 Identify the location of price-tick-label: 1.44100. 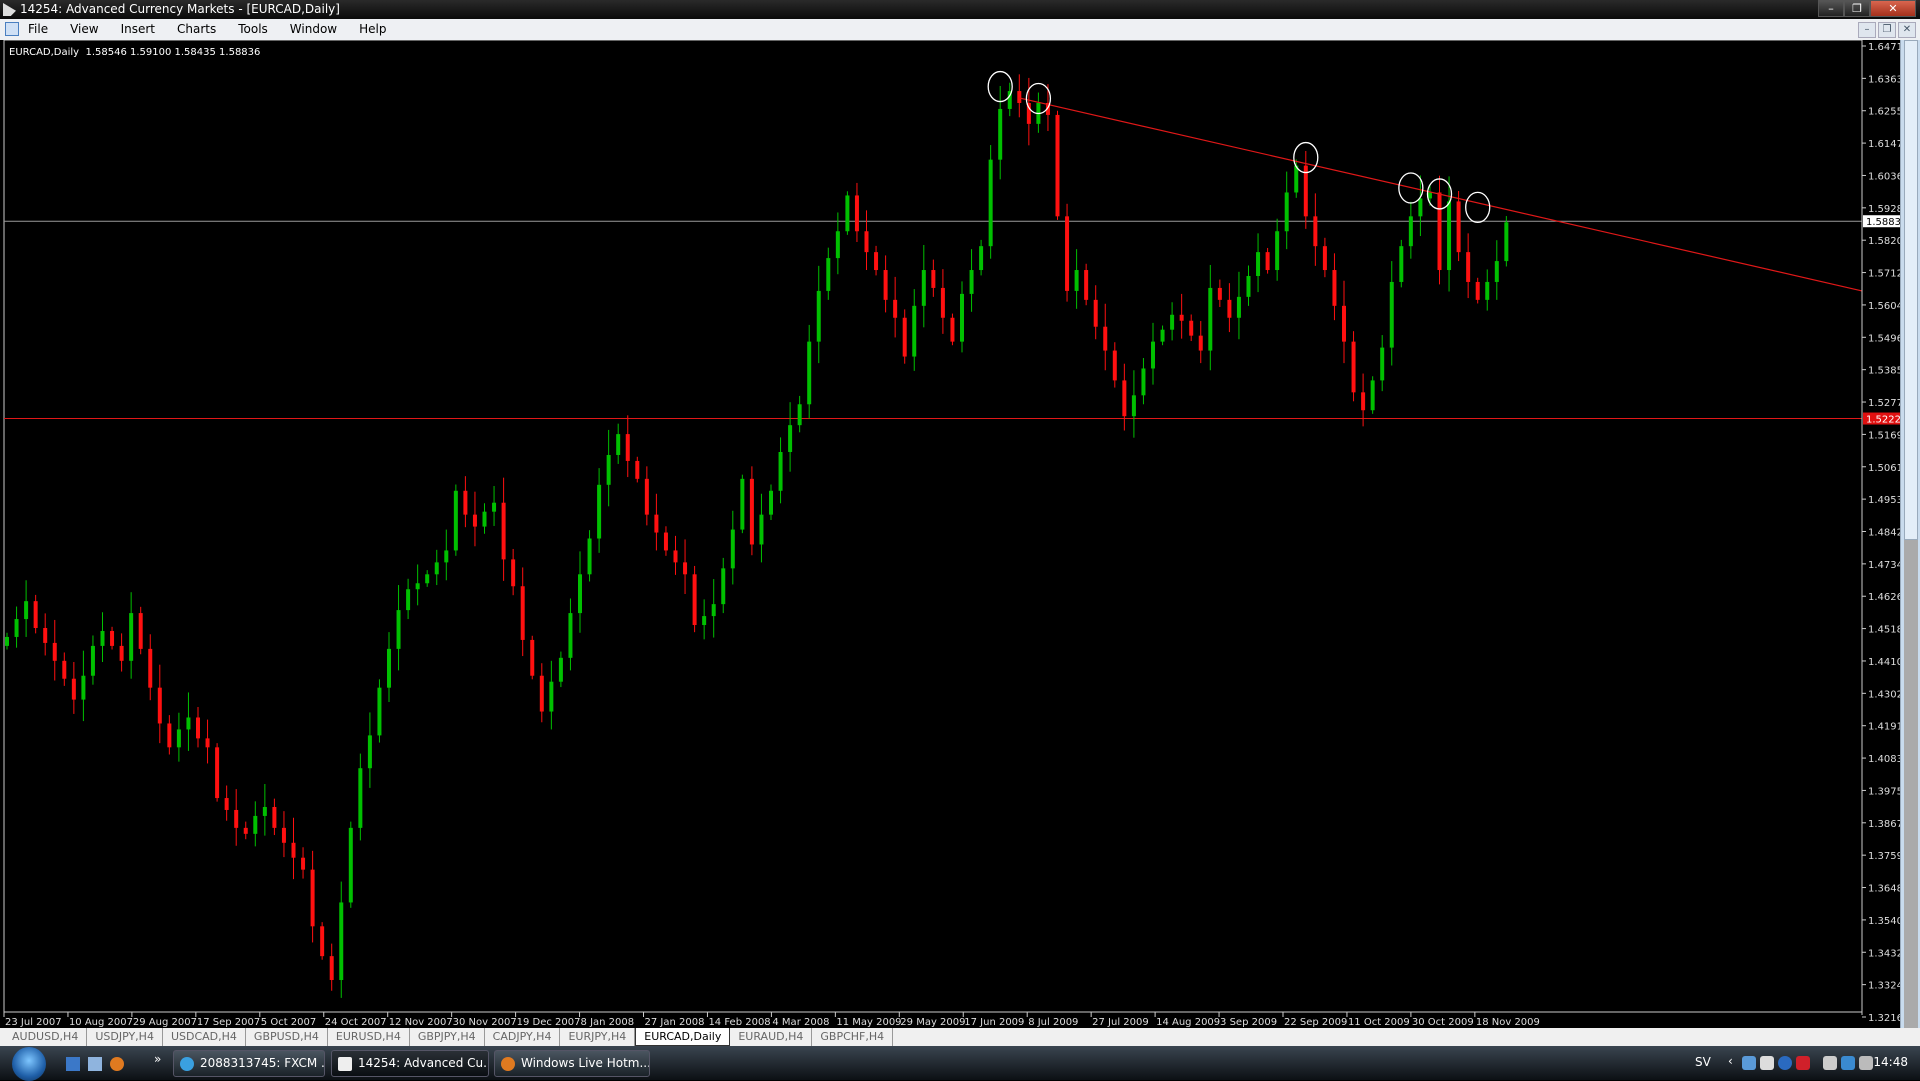
(1884, 662).